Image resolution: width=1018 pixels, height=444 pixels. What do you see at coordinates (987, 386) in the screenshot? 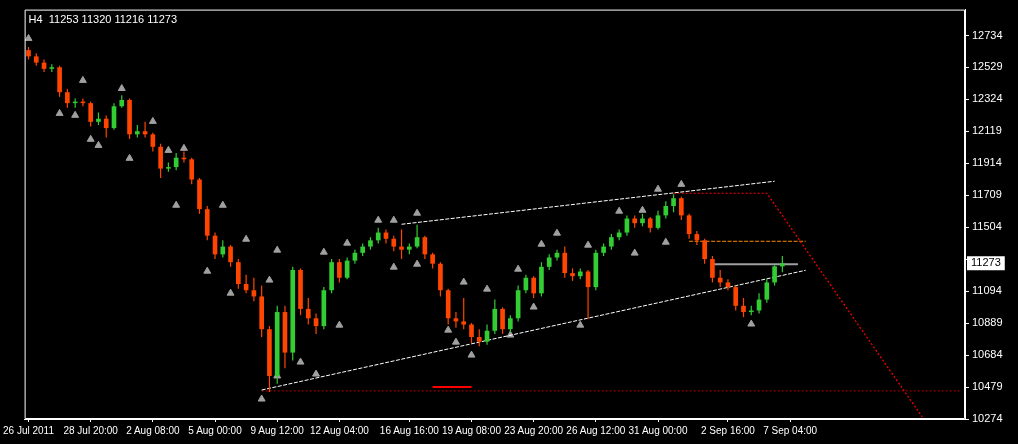
I see `y-tick-label: 10479` at bounding box center [987, 386].